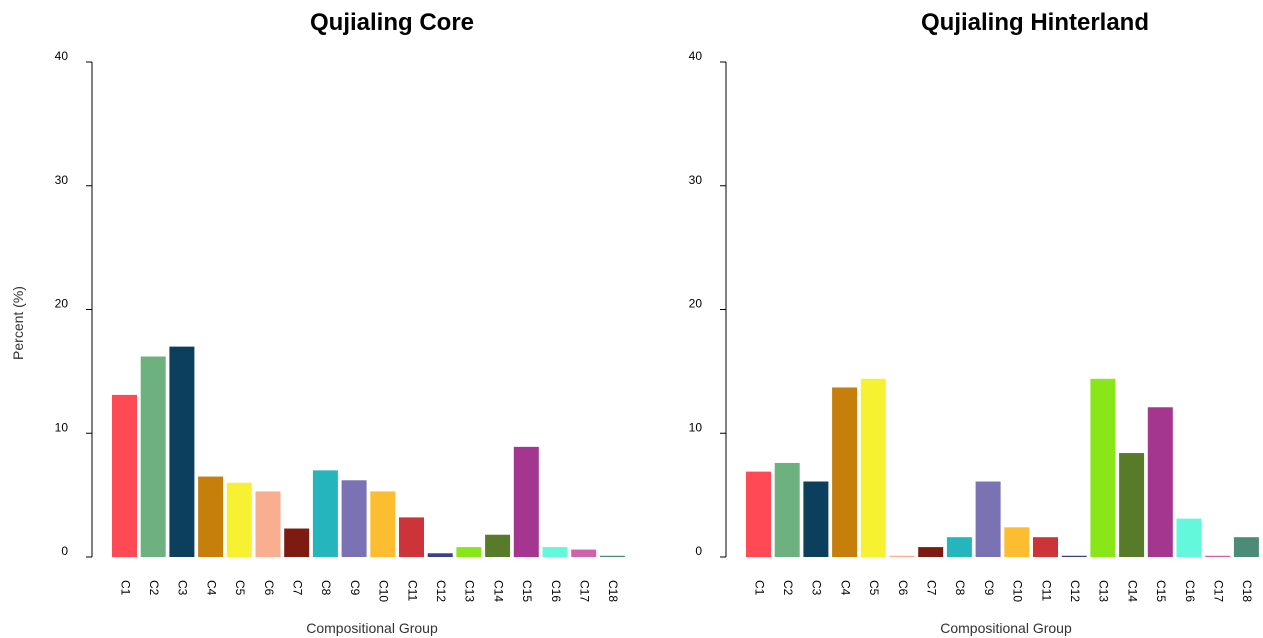 This screenshot has height=638, width=1263. What do you see at coordinates (18, 323) in the screenshot?
I see `y-axis-label: Percent (%)` at bounding box center [18, 323].